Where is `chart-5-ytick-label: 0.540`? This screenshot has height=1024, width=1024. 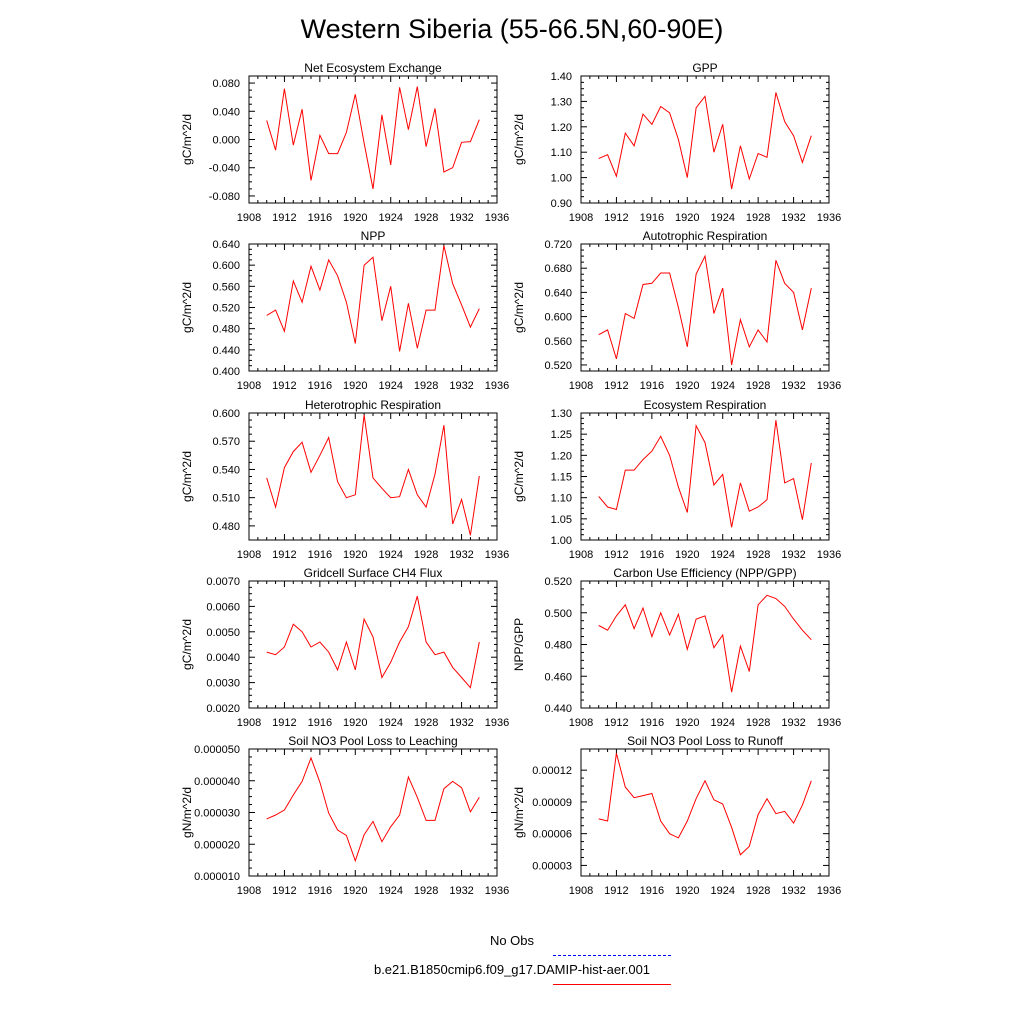 chart-5-ytick-label: 0.540 is located at coordinates (226, 470).